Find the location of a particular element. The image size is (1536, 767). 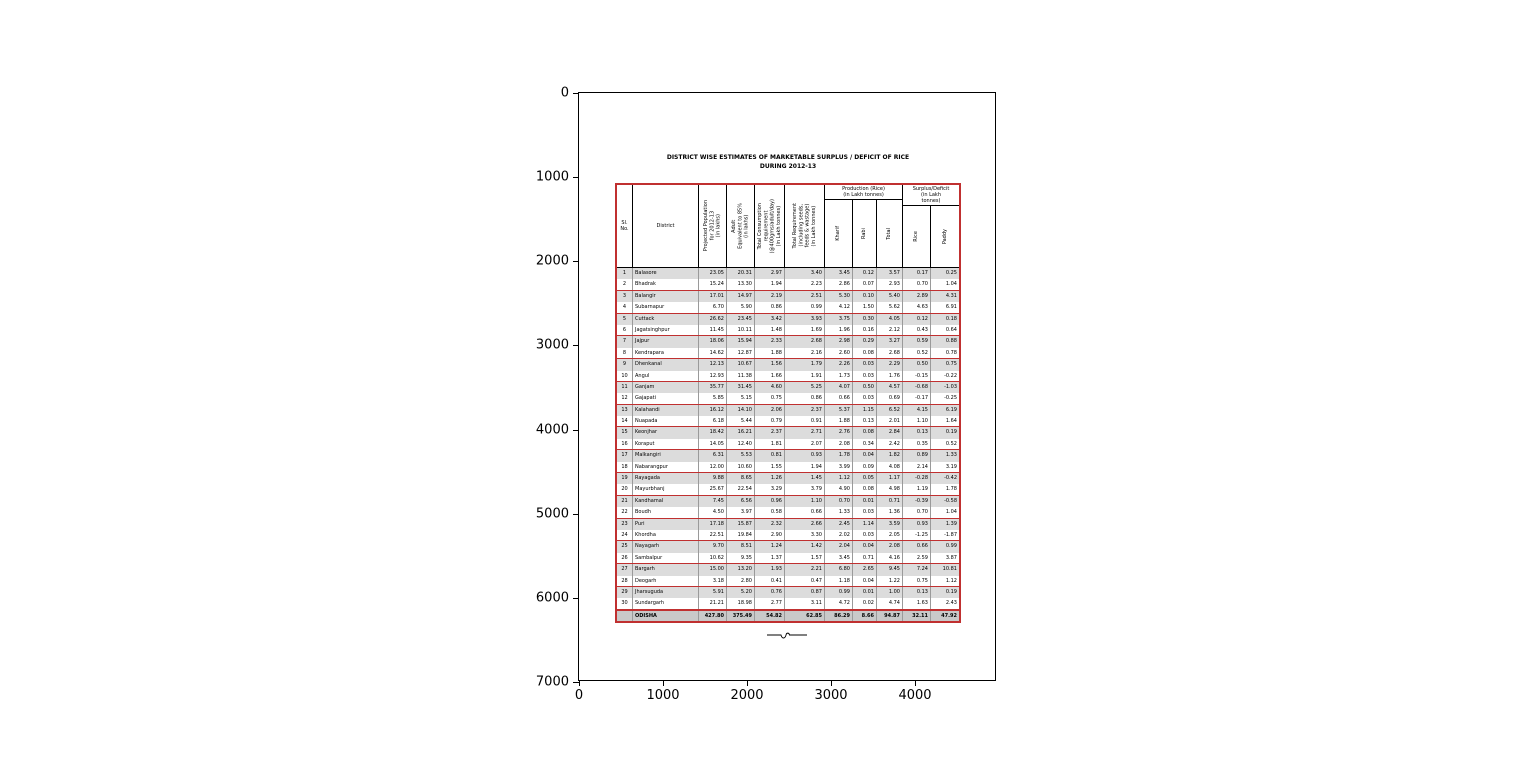

value-cell: 0.47 is located at coordinates (805, 580).